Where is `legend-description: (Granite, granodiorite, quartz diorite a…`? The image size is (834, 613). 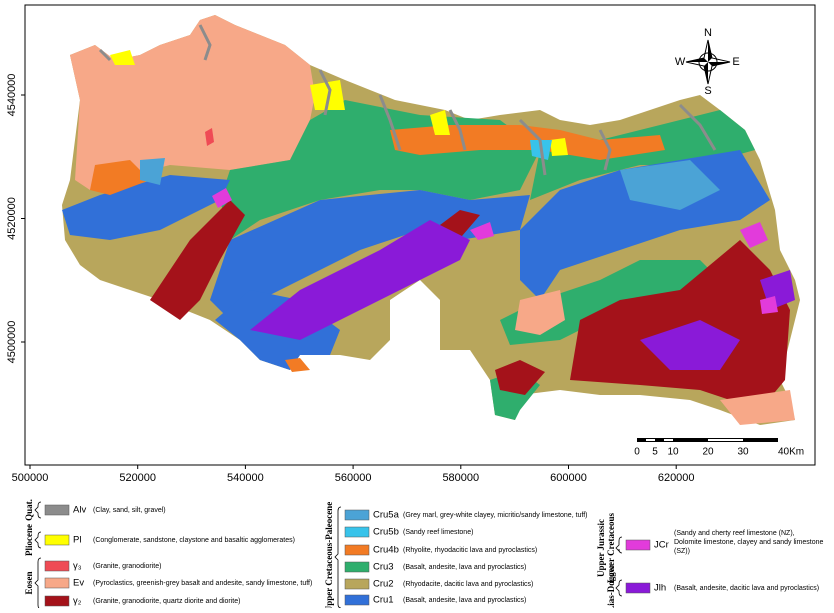 legend-description: (Granite, granodiorite, quartz diorite a… is located at coordinates (166, 601).